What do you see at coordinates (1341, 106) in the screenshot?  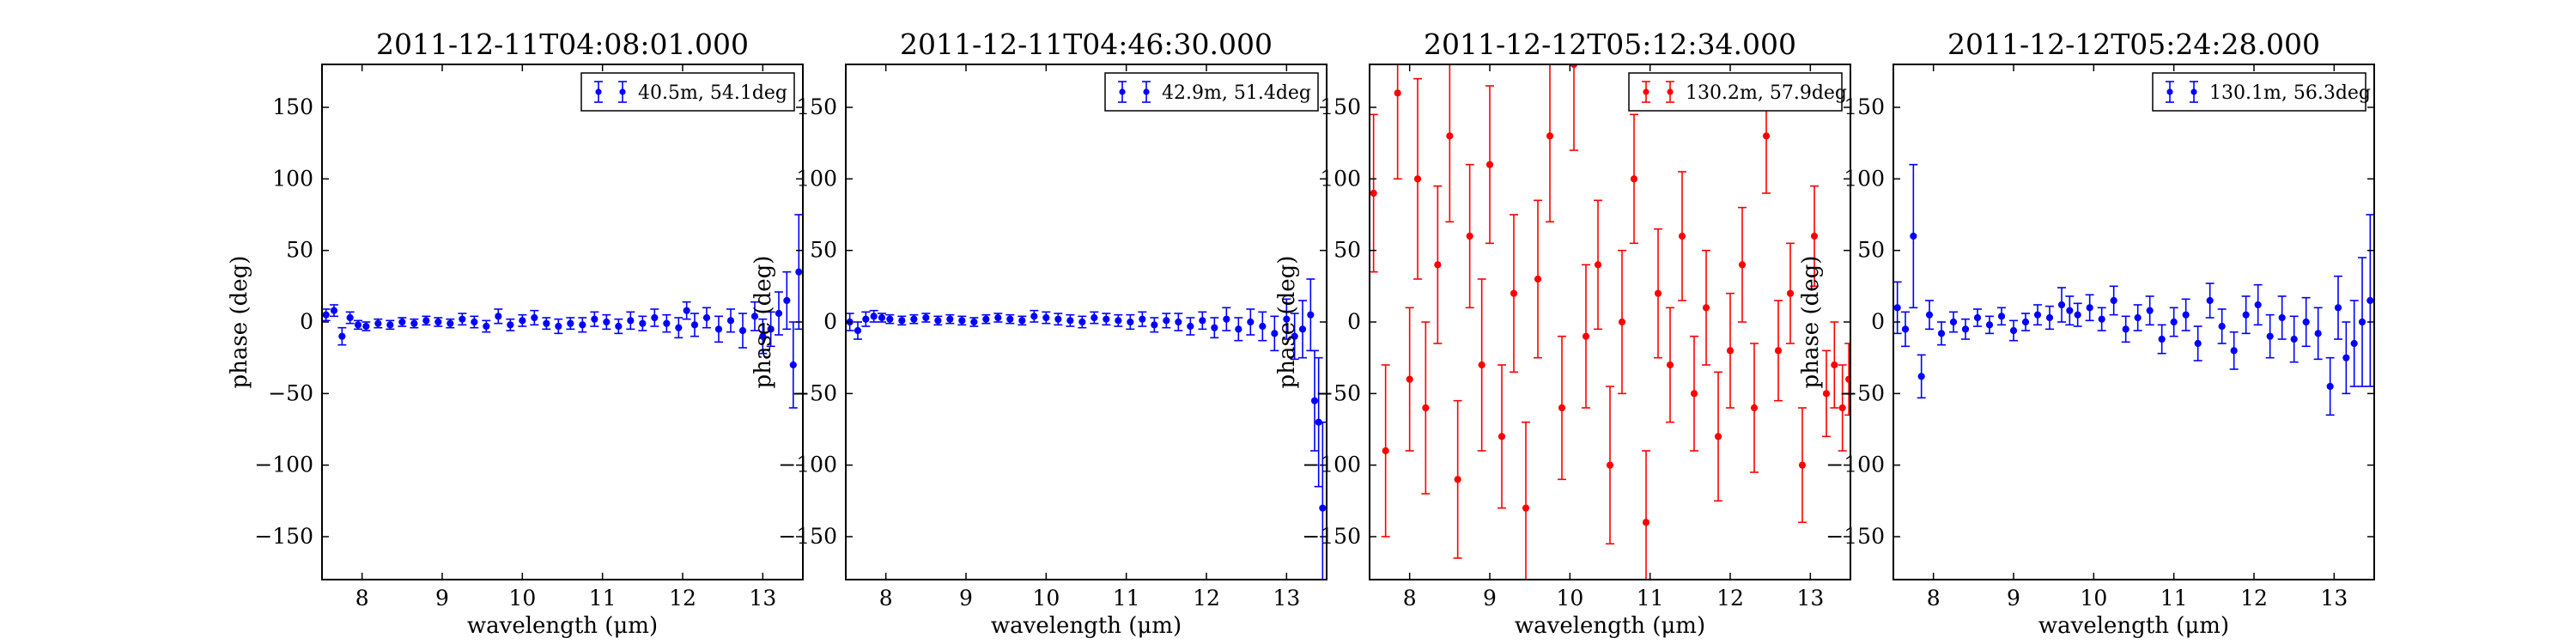 I see `y-tick-label: 150` at bounding box center [1341, 106].